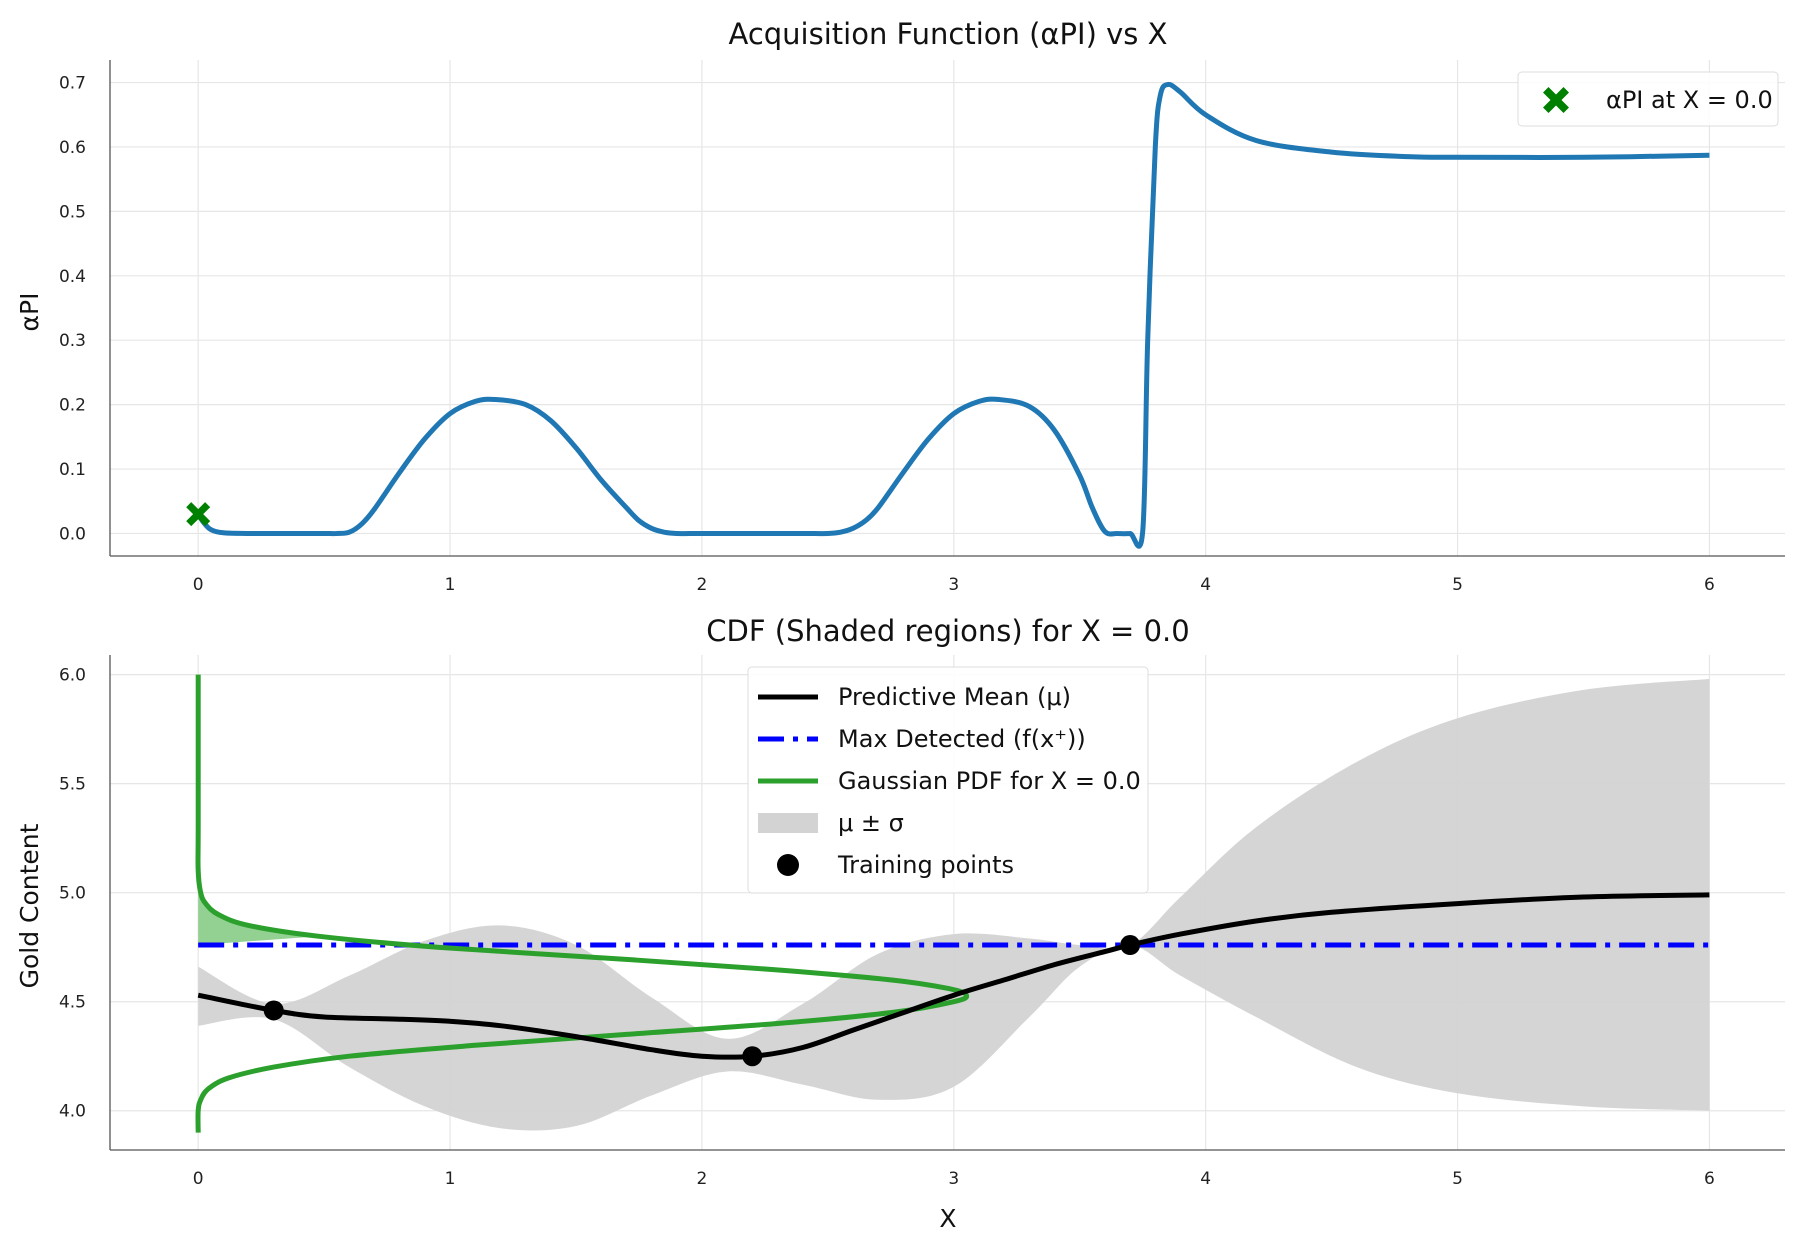 This screenshot has height=1247, width=1800. Describe the element at coordinates (953, 1179) in the screenshot. I see `cdf-xtick-label: 3` at that location.